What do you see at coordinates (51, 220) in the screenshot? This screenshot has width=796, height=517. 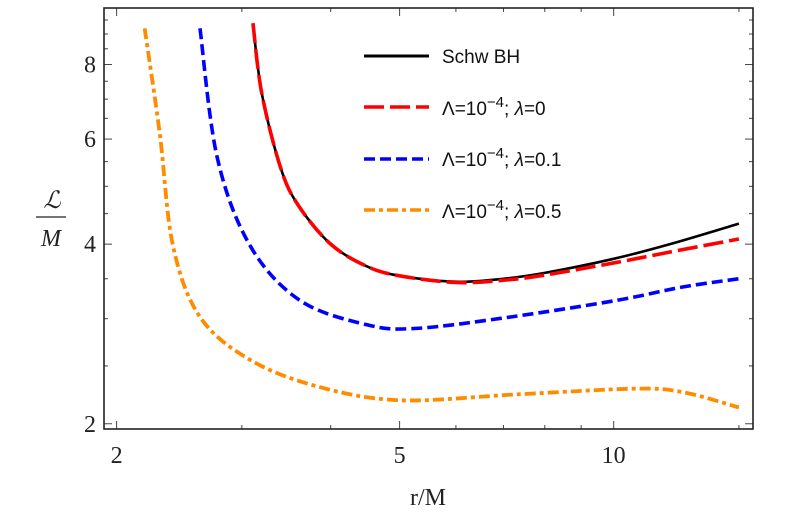 I see `y-axis-label: ℒ M` at bounding box center [51, 220].